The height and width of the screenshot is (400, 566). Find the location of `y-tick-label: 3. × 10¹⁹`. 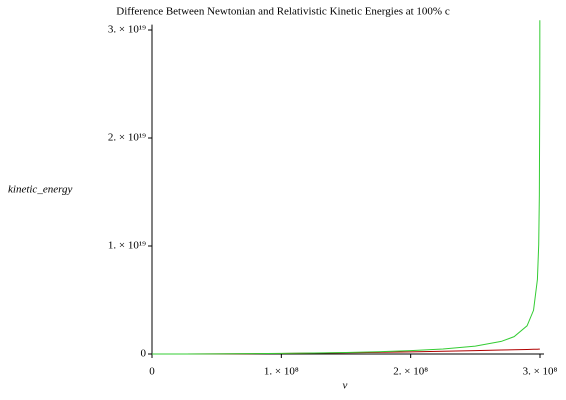

y-tick-label: 3. × 10¹⁹ is located at coordinates (127, 30).